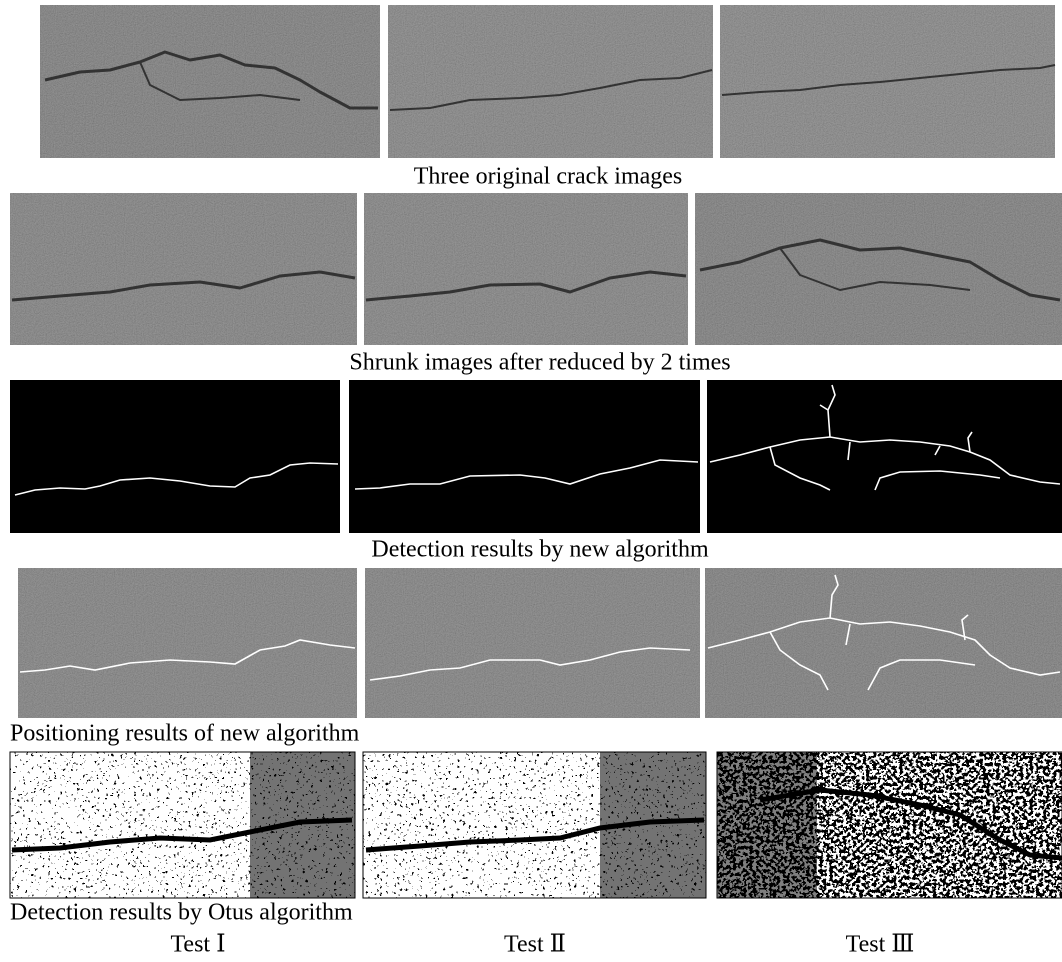 This screenshot has width=1062, height=962. I want to click on test-label: Test Ⅲ, so click(880, 945).